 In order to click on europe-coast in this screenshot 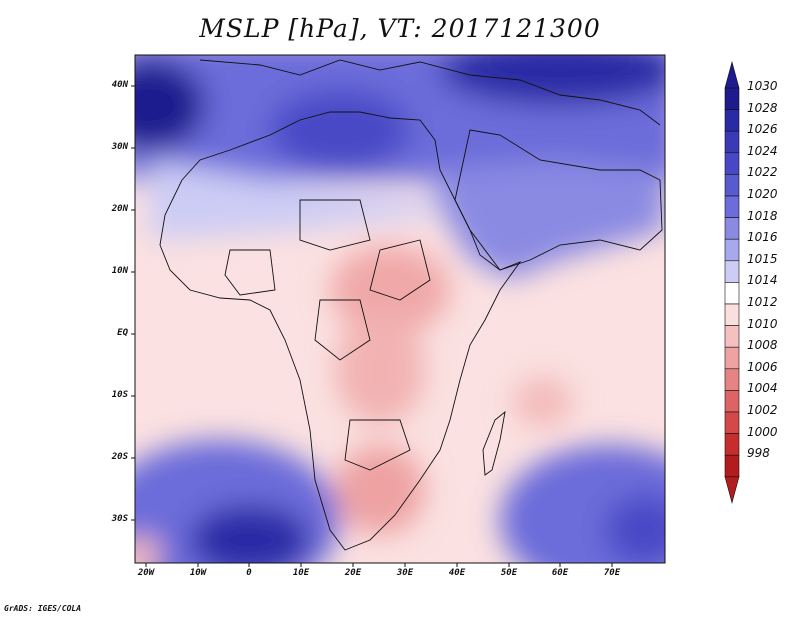, I will do `click(430, 92)`.